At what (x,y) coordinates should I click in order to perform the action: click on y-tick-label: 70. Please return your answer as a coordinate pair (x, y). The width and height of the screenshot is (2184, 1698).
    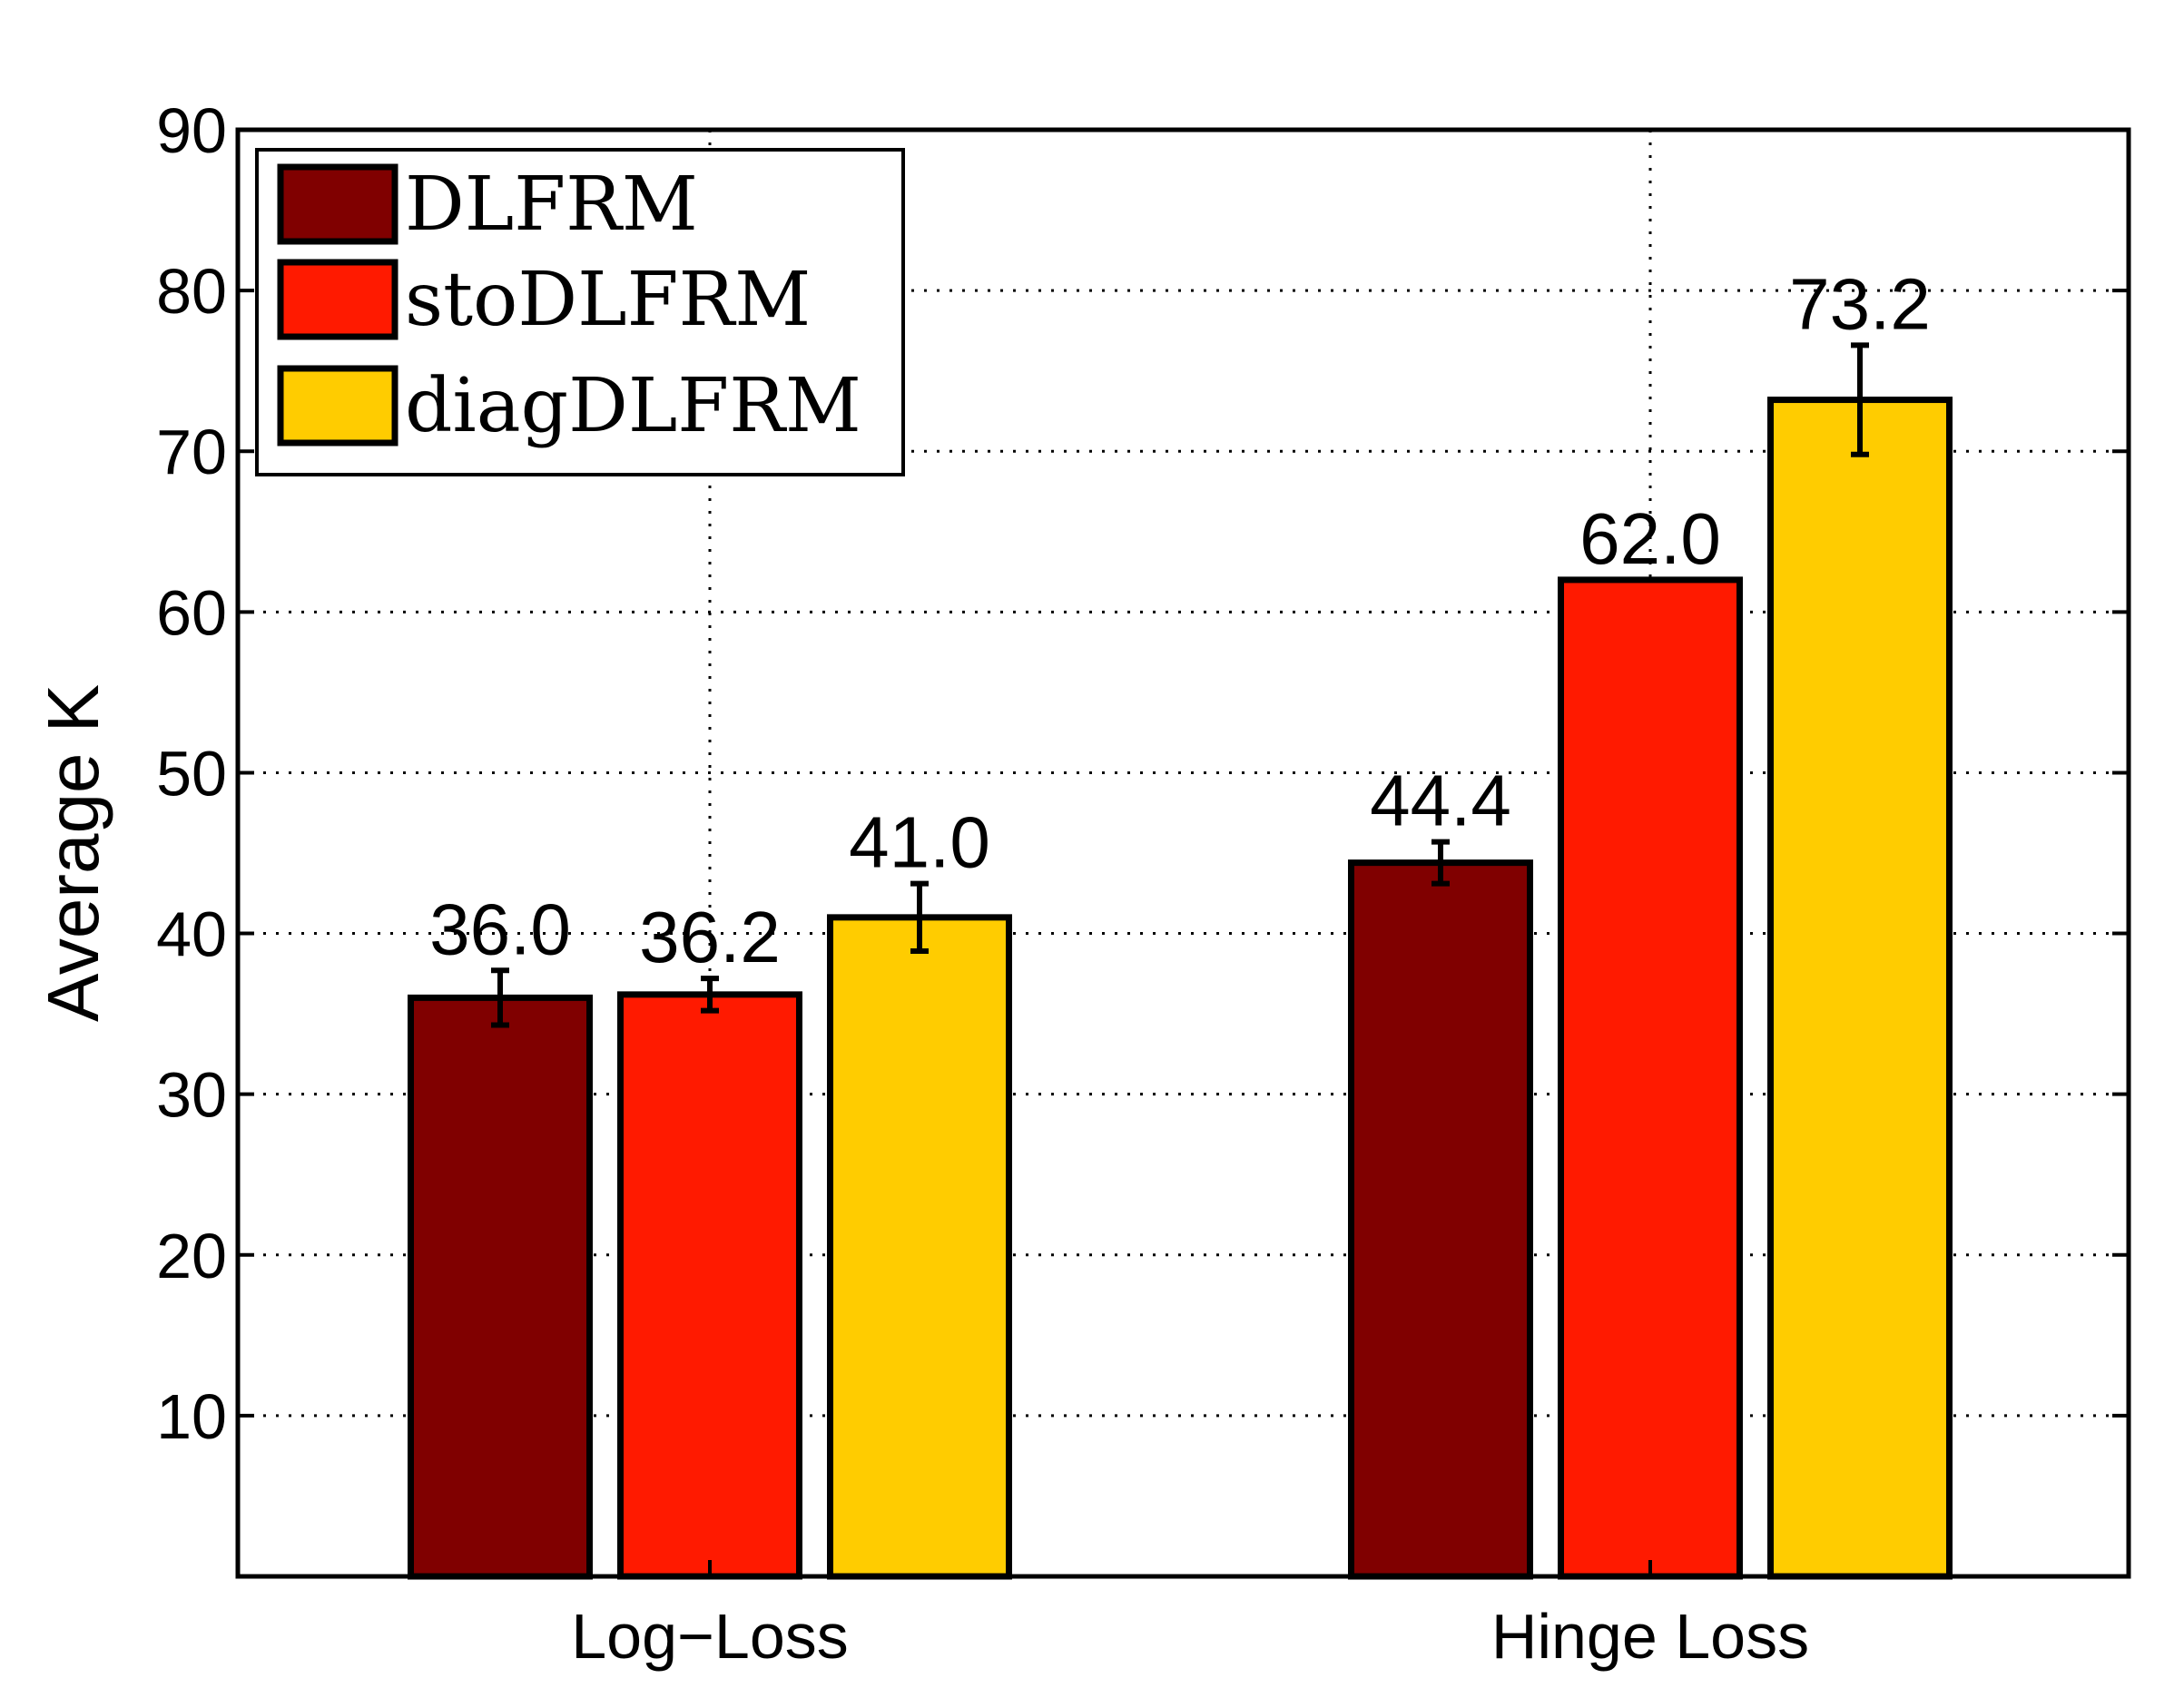
    Looking at the image, I should click on (191, 452).